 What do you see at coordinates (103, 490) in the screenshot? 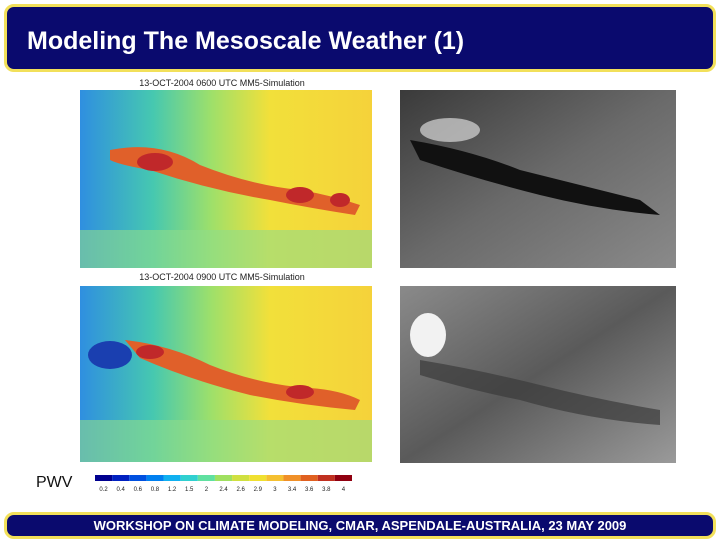
I see `colorbar-tick-label: 0.2` at bounding box center [103, 490].